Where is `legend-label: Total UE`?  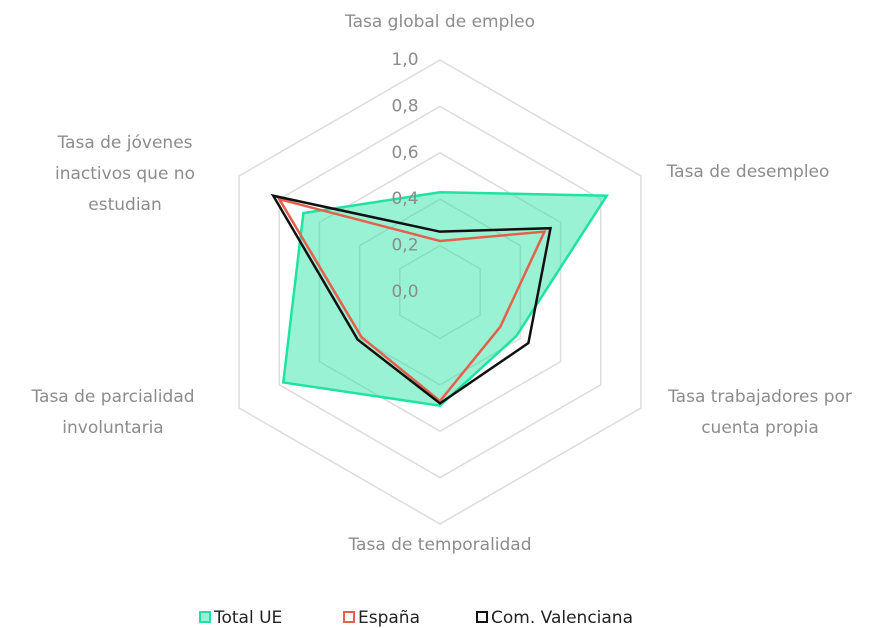 legend-label: Total UE is located at coordinates (247, 618).